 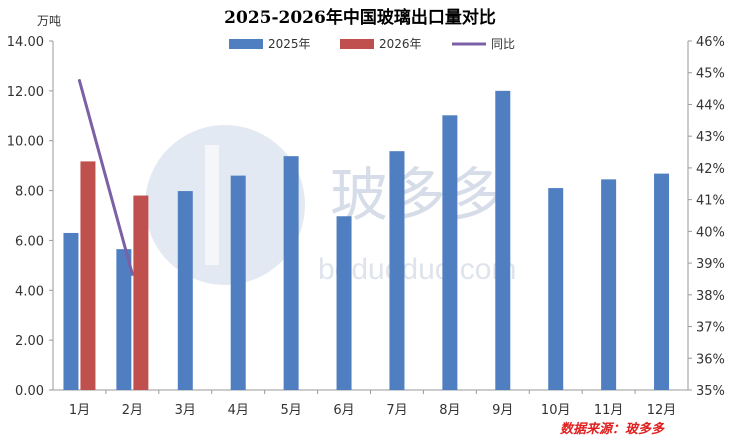 What do you see at coordinates (290, 410) in the screenshot?
I see `x-tick-label: 5月` at bounding box center [290, 410].